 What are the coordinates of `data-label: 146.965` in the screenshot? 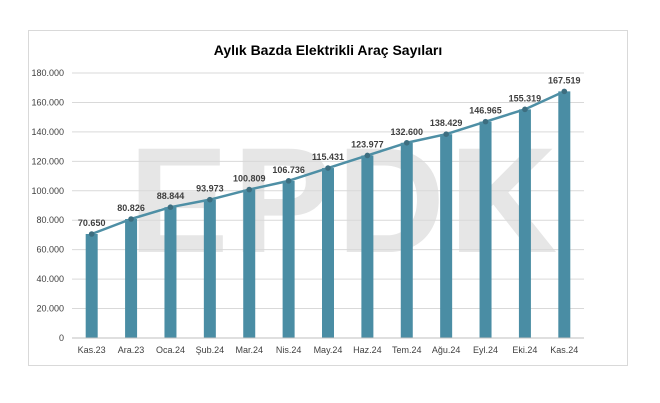 It's located at (485, 111).